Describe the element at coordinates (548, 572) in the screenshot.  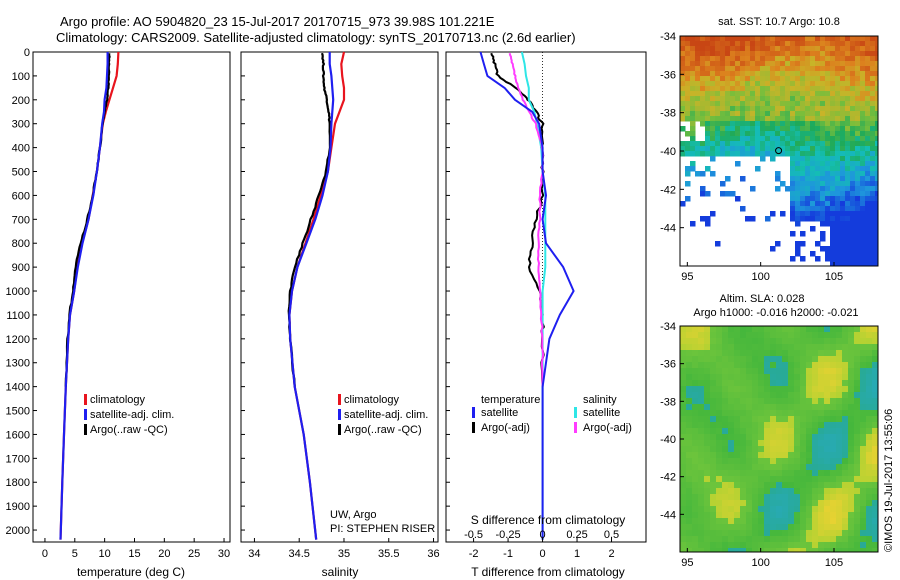
I see `difference-xlabel: T difference from climatology` at that location.